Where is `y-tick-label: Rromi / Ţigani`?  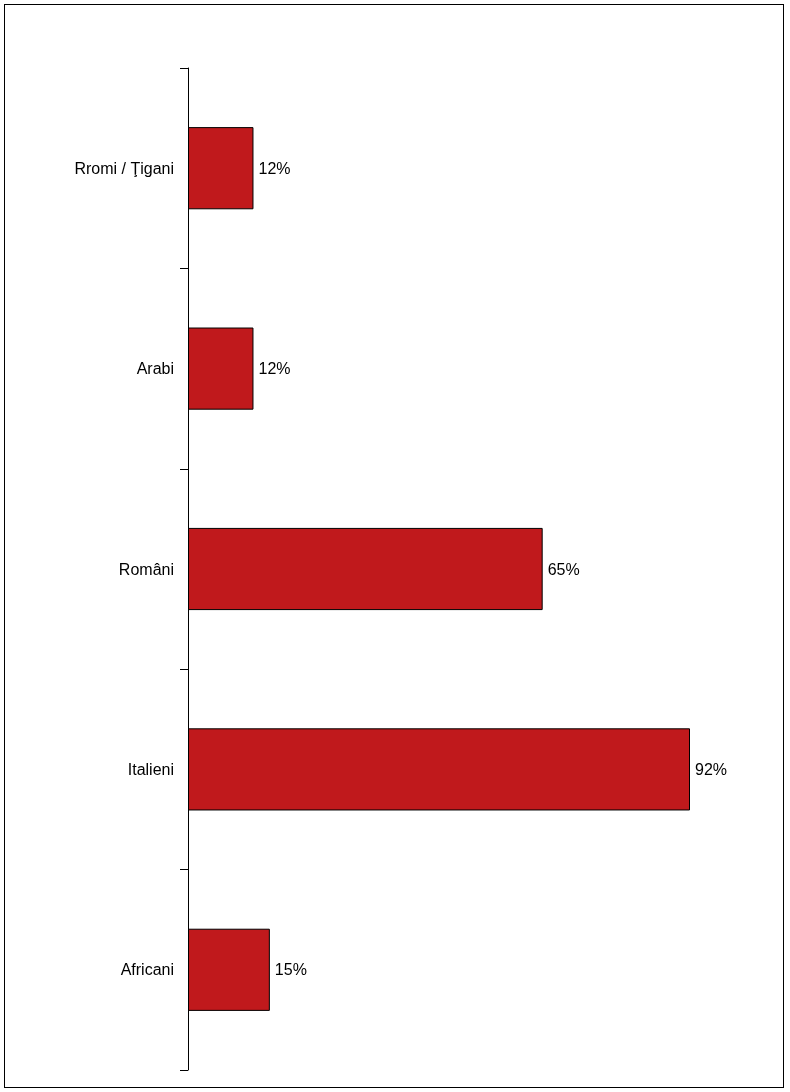
y-tick-label: Rromi / Ţigani is located at coordinates (124, 168).